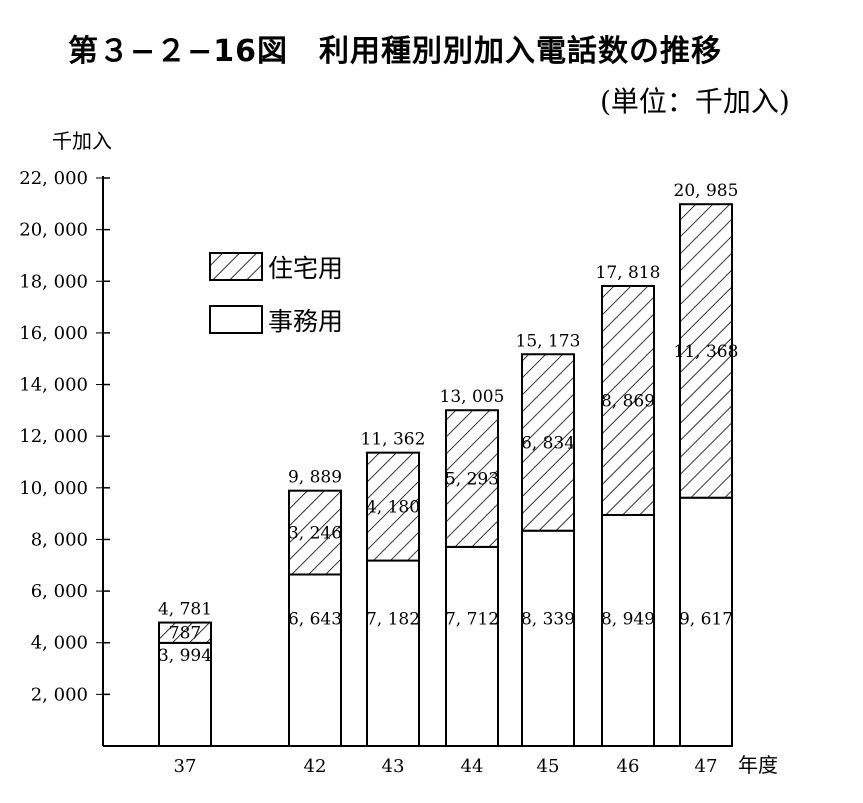 This screenshot has height=803, width=863. What do you see at coordinates (393, 766) in the screenshot?
I see `x-tick-label: 43` at bounding box center [393, 766].